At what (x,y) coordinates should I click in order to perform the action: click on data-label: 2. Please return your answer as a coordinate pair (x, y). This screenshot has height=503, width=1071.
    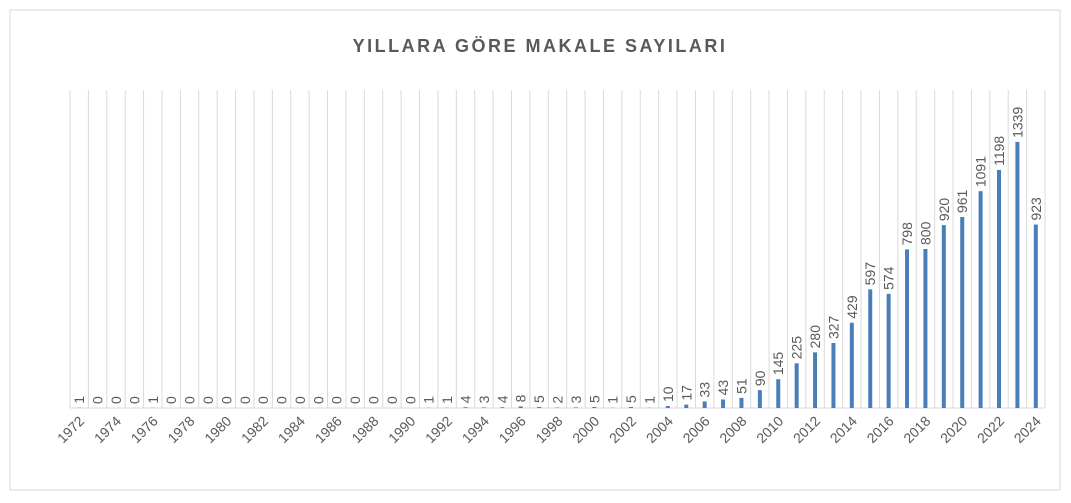
    Looking at the image, I should click on (558, 400).